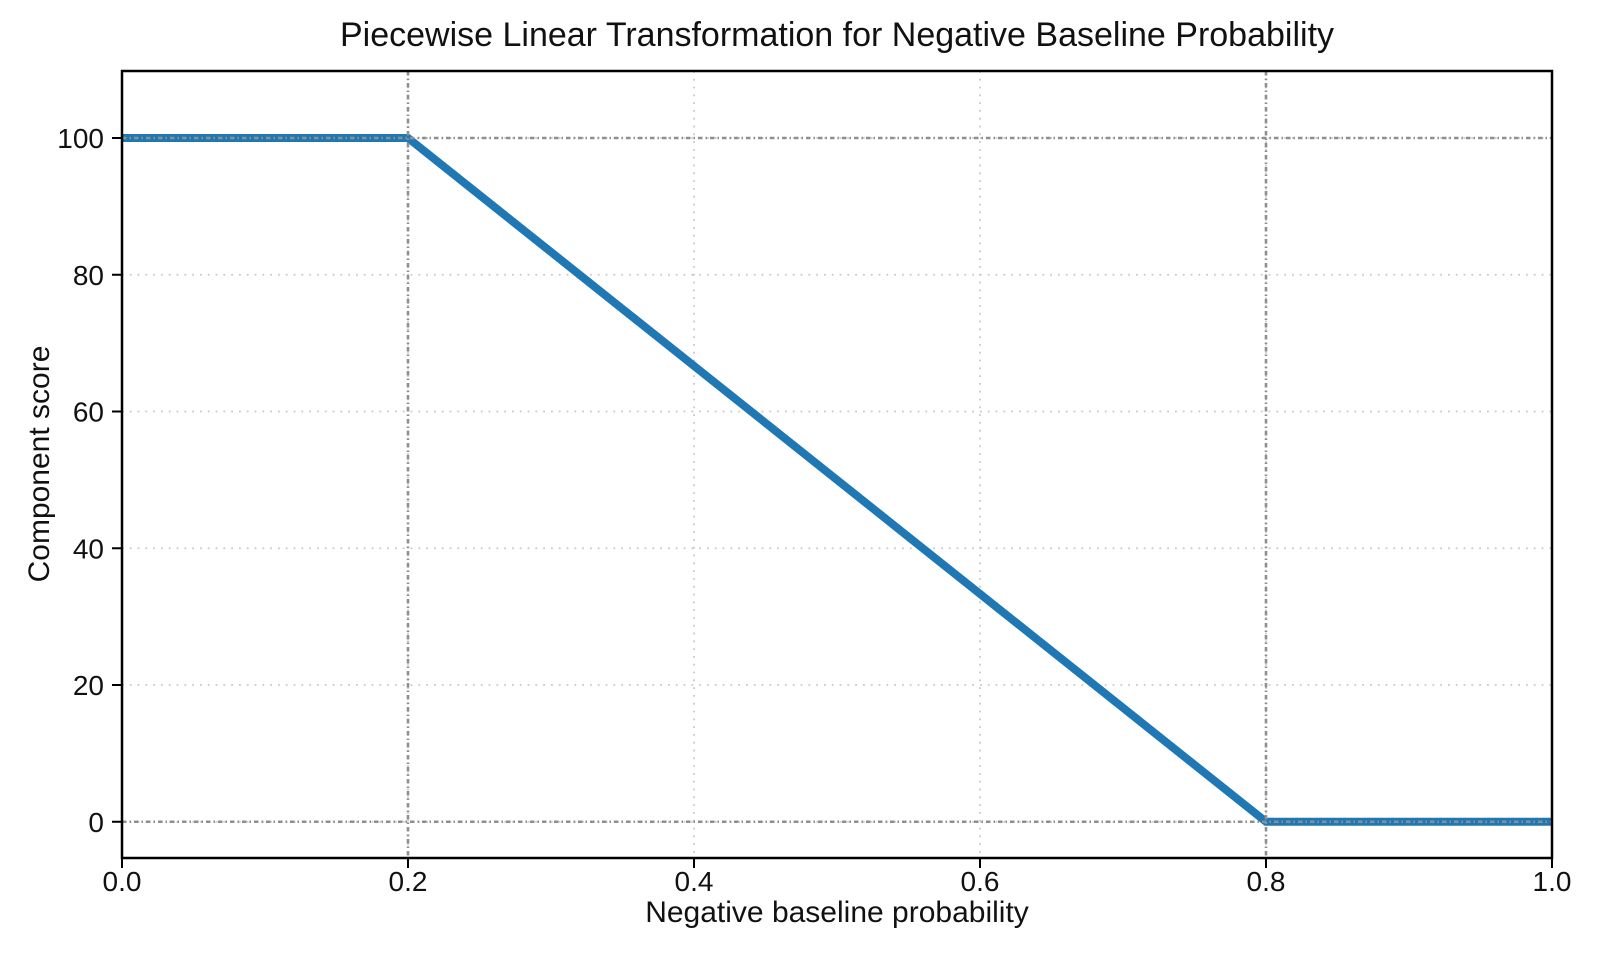 The width and height of the screenshot is (1600, 960). What do you see at coordinates (88, 275) in the screenshot?
I see `y-tick-label: 80` at bounding box center [88, 275].